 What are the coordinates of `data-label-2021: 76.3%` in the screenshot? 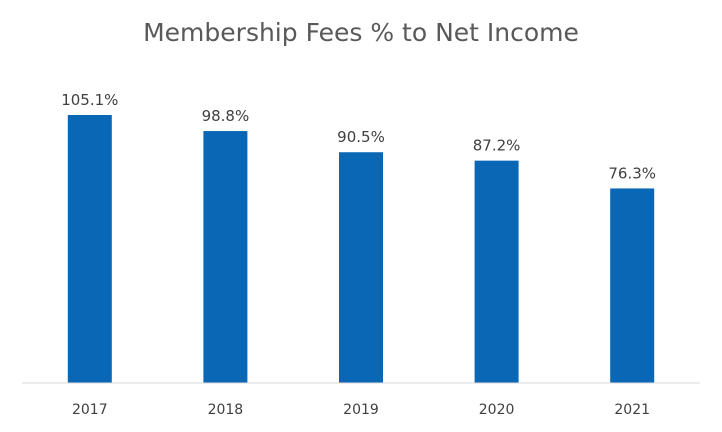 It's located at (632, 173).